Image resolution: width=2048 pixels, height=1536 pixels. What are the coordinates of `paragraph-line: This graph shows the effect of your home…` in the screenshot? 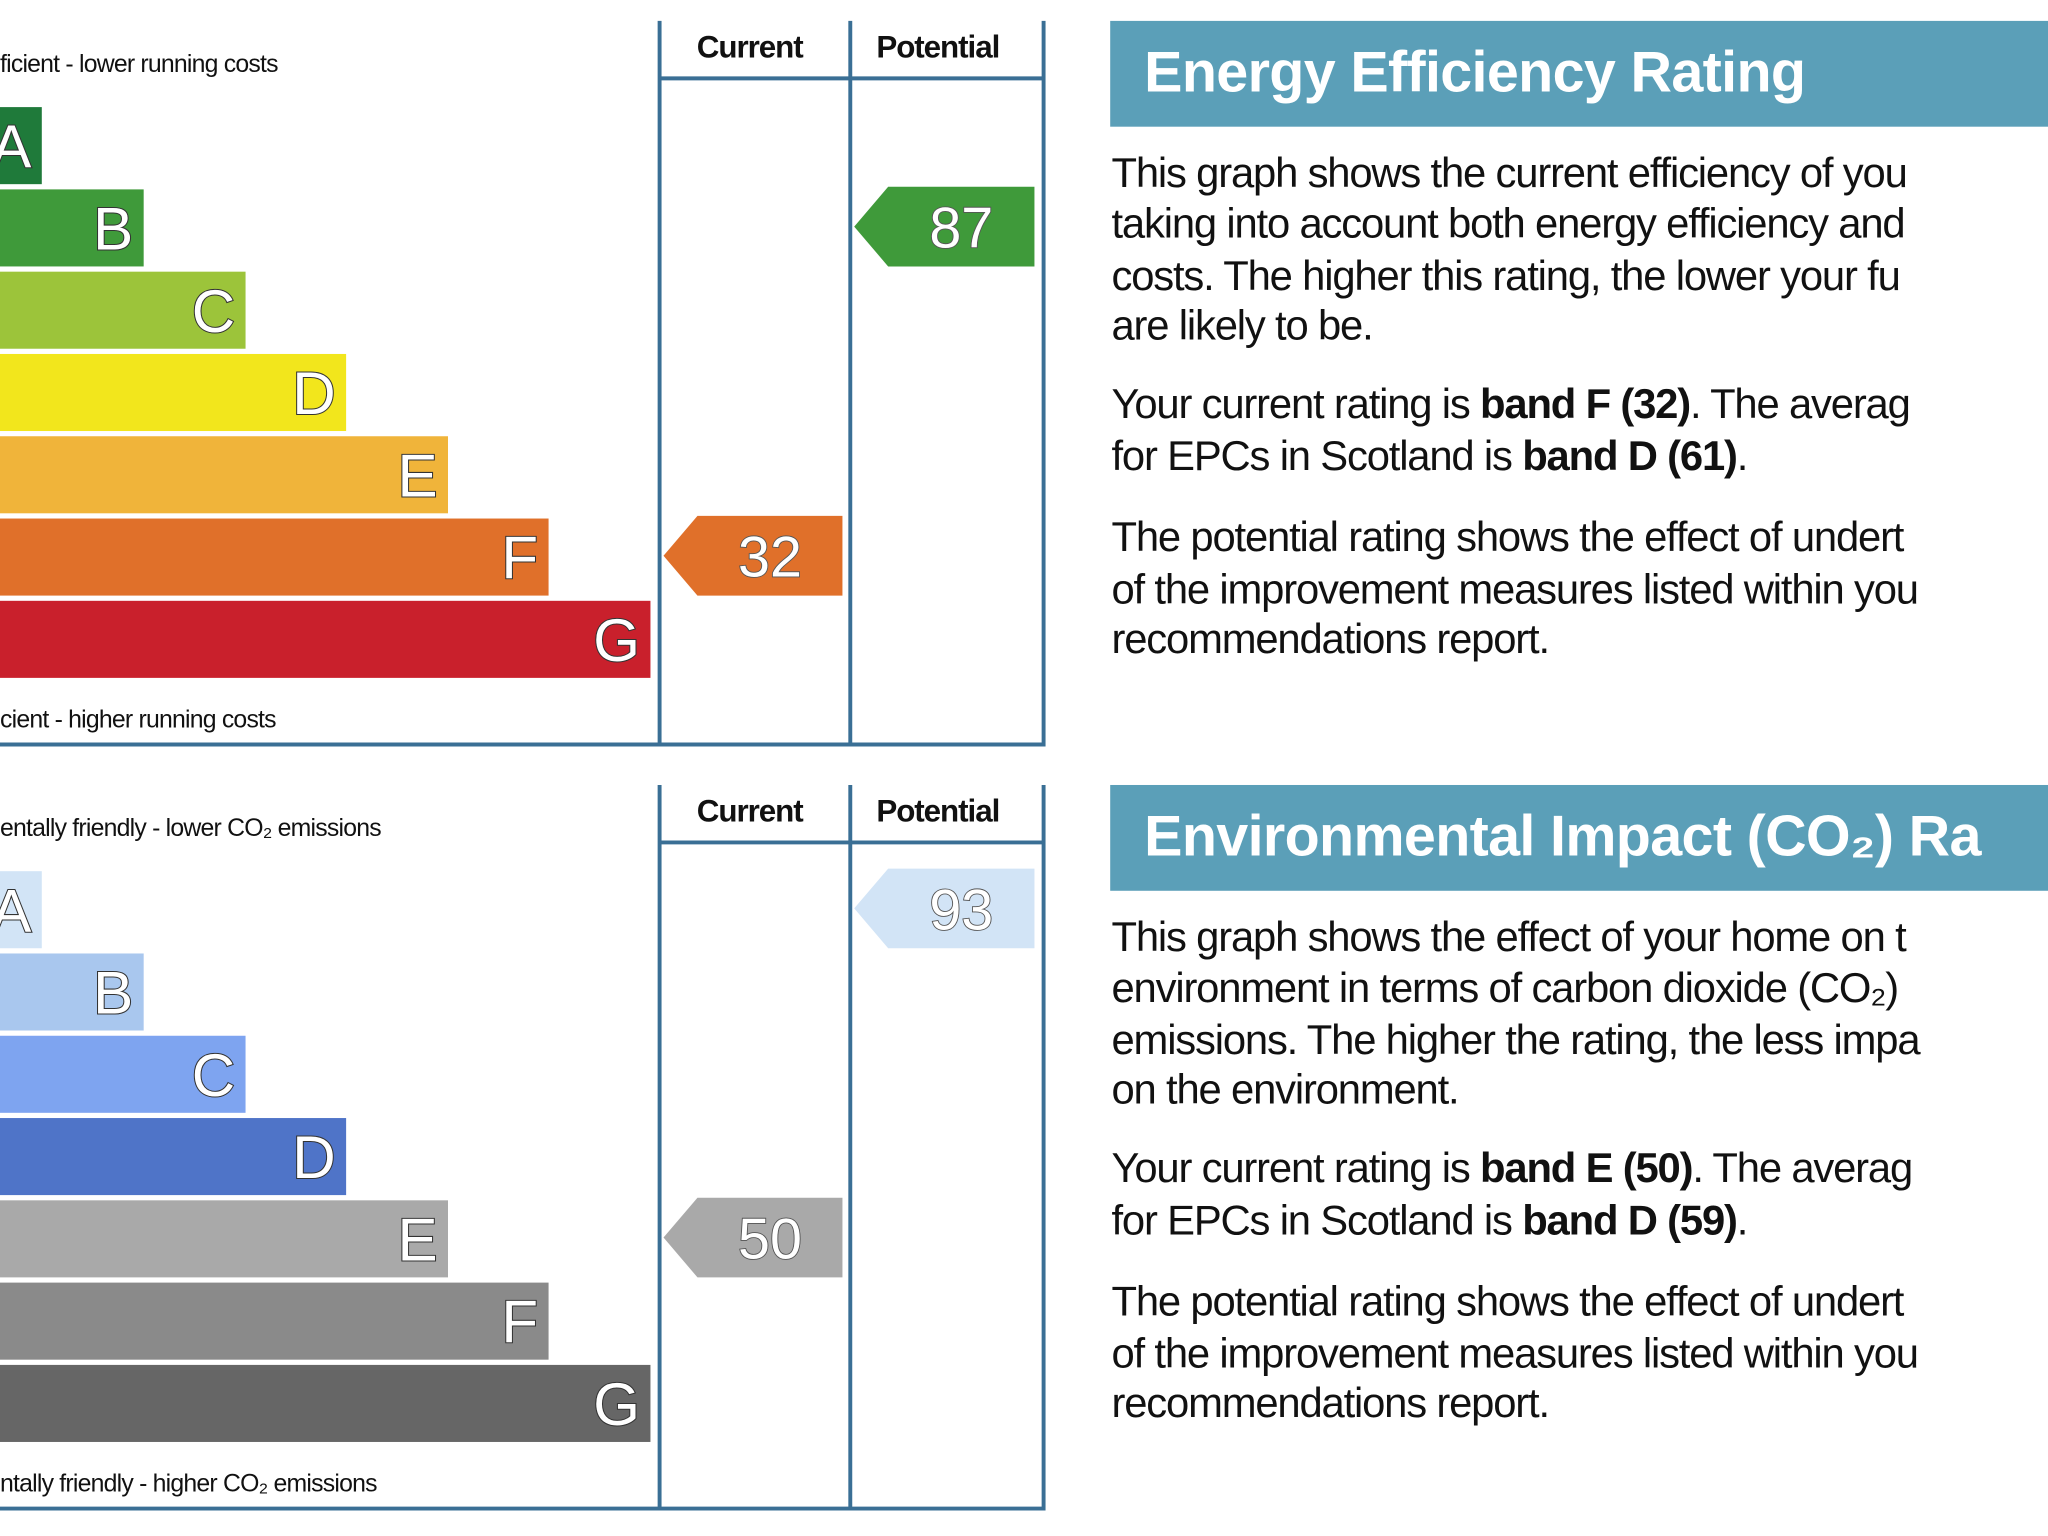 It's located at (1510, 936).